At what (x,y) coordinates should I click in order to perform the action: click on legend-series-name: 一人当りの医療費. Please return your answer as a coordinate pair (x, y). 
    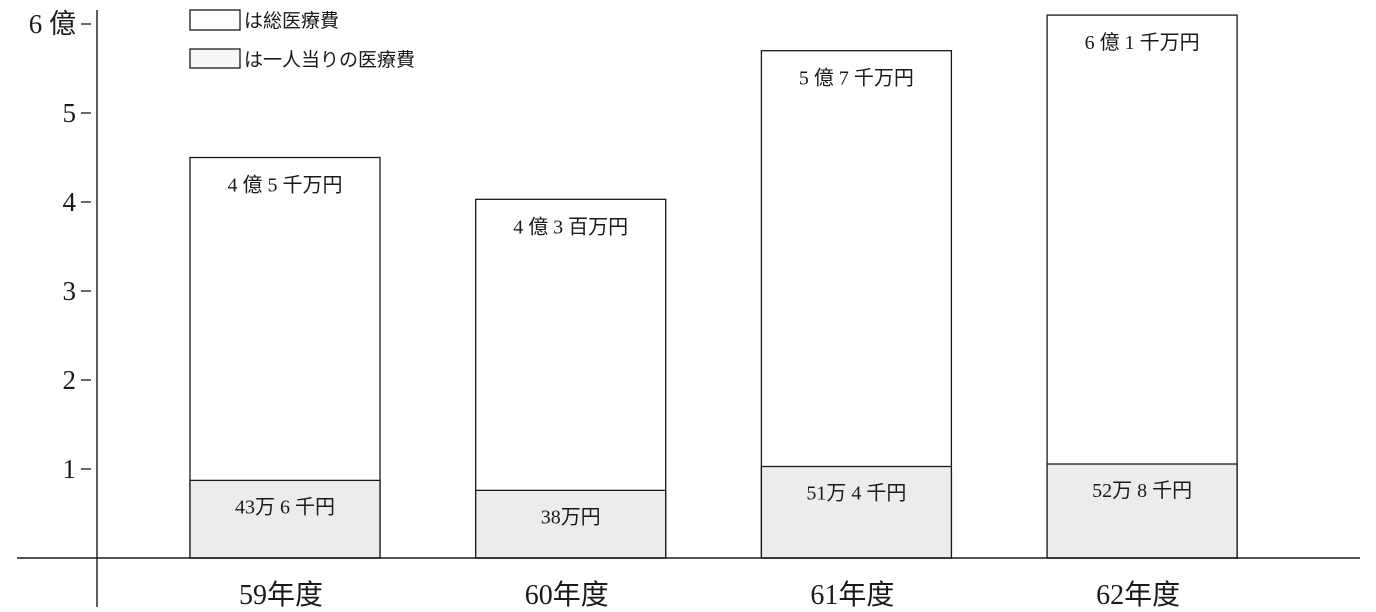
    Looking at the image, I should click on (339, 60).